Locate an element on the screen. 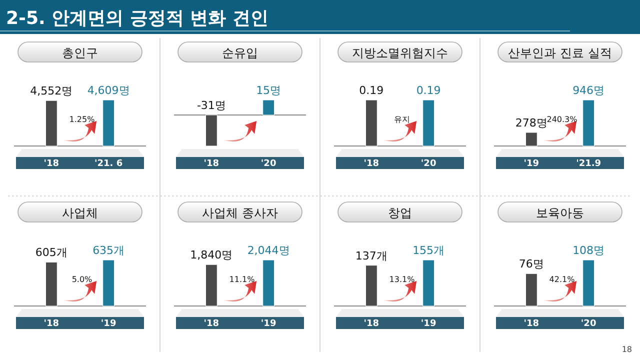 Image resolution: width=640 pixels, height=360 pixels. data-label: 4,609명 is located at coordinates (108, 90).